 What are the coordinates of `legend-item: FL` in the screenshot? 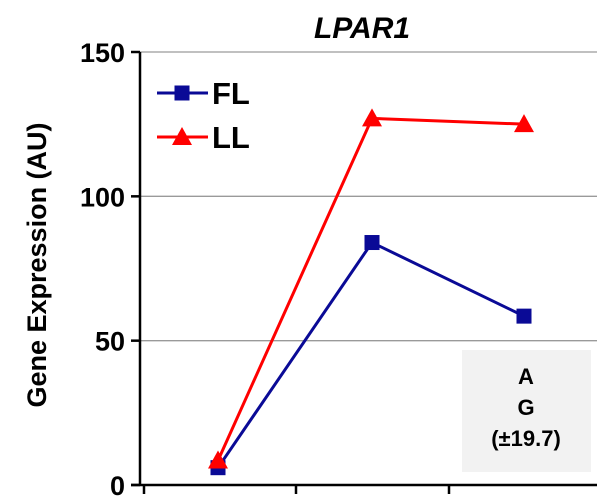 It's located at (203, 93).